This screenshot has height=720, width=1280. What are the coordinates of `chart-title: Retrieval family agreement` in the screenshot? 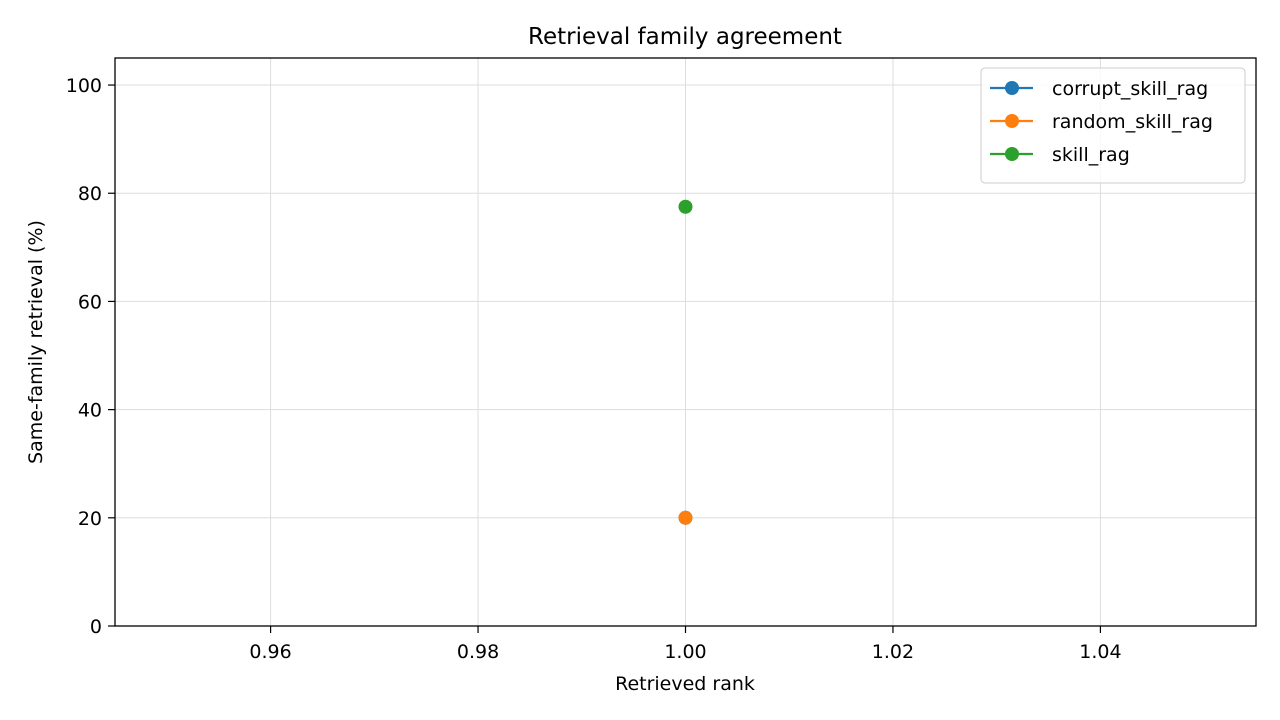 It's located at (685, 37).